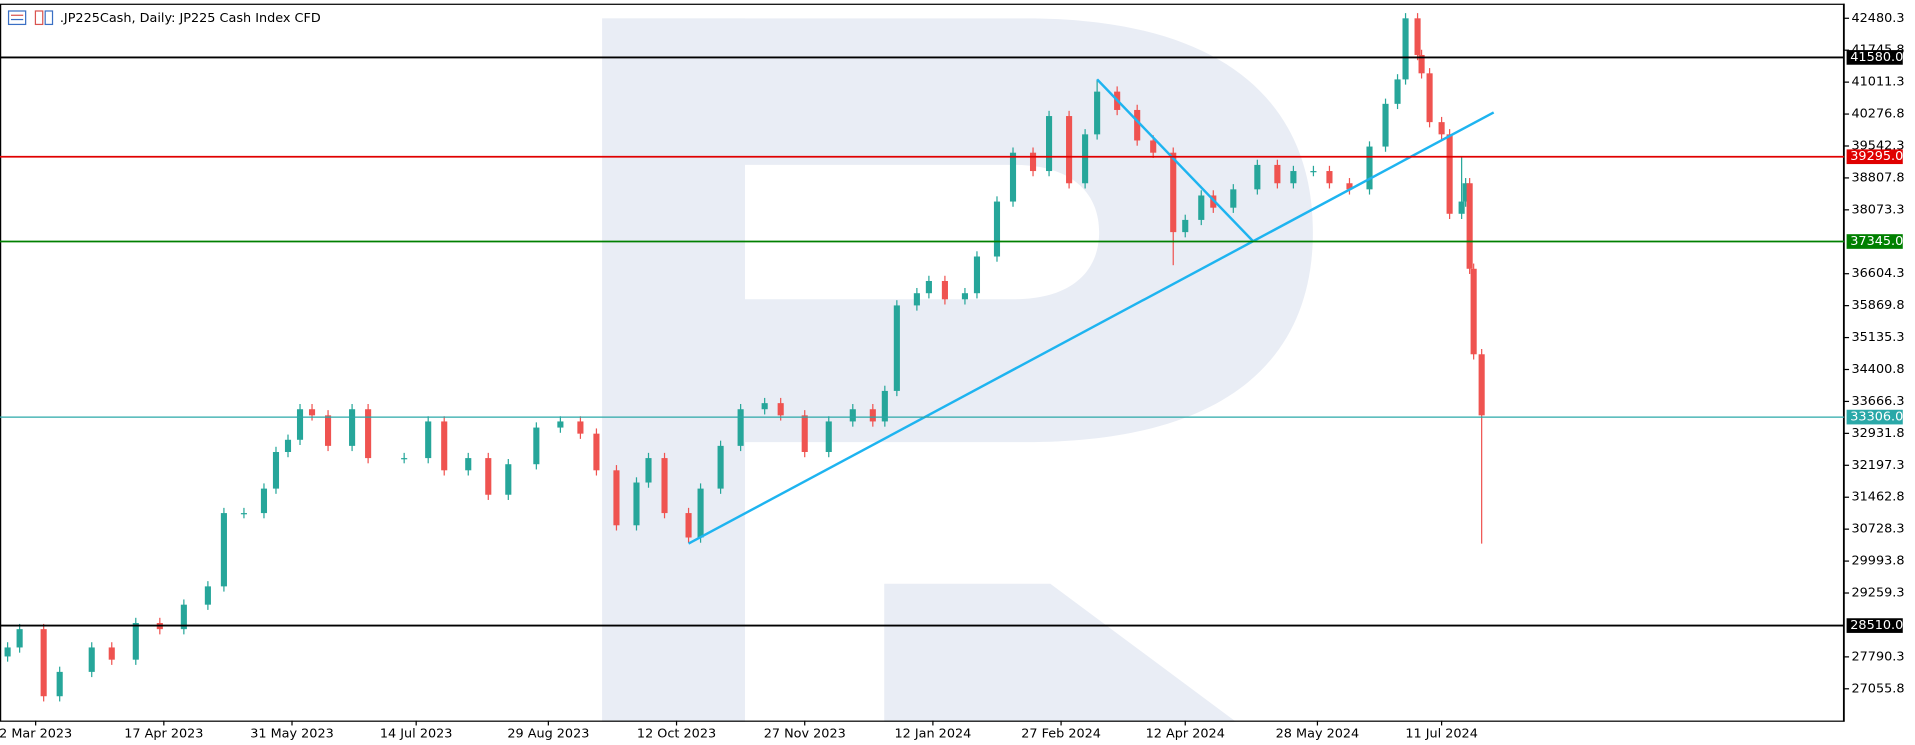 The image size is (1915, 745). What do you see at coordinates (1877, 18) in the screenshot?
I see `y-tick-label: 42480.3` at bounding box center [1877, 18].